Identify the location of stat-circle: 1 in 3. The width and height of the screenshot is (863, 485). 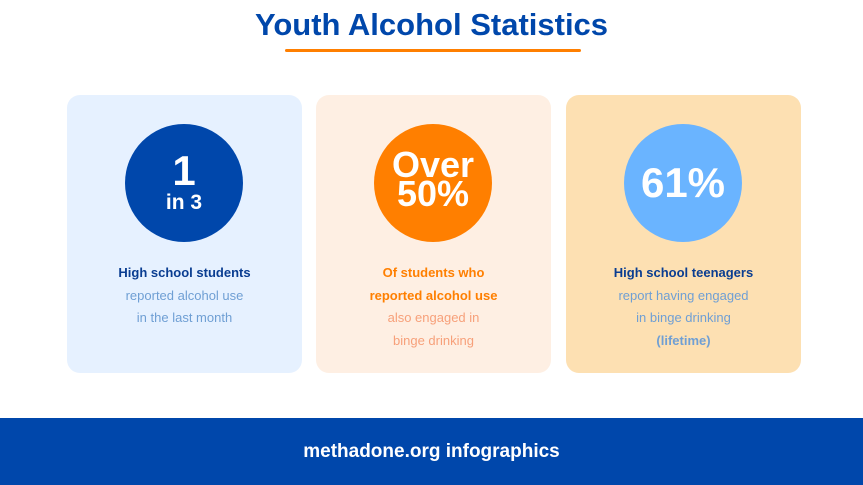
(184, 183).